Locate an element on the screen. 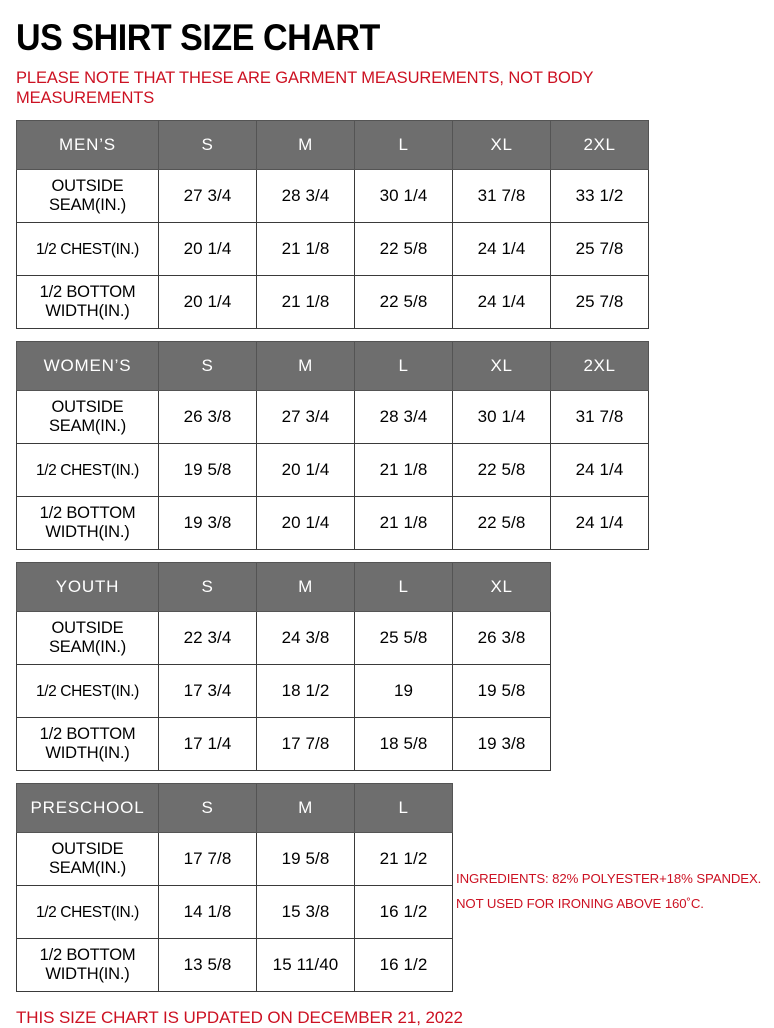 This screenshot has height=1028, width=774. table-header-row: YOUTH S M L XL is located at coordinates (283, 587).